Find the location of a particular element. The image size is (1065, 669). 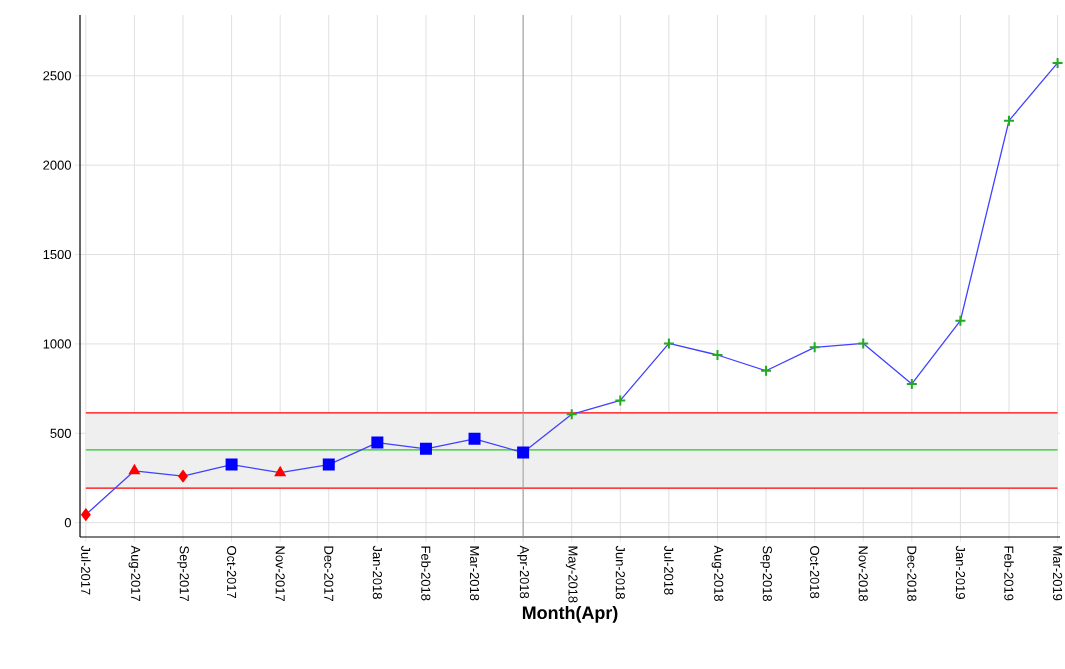

x-tick-label: Feb-2018 is located at coordinates (426, 573).